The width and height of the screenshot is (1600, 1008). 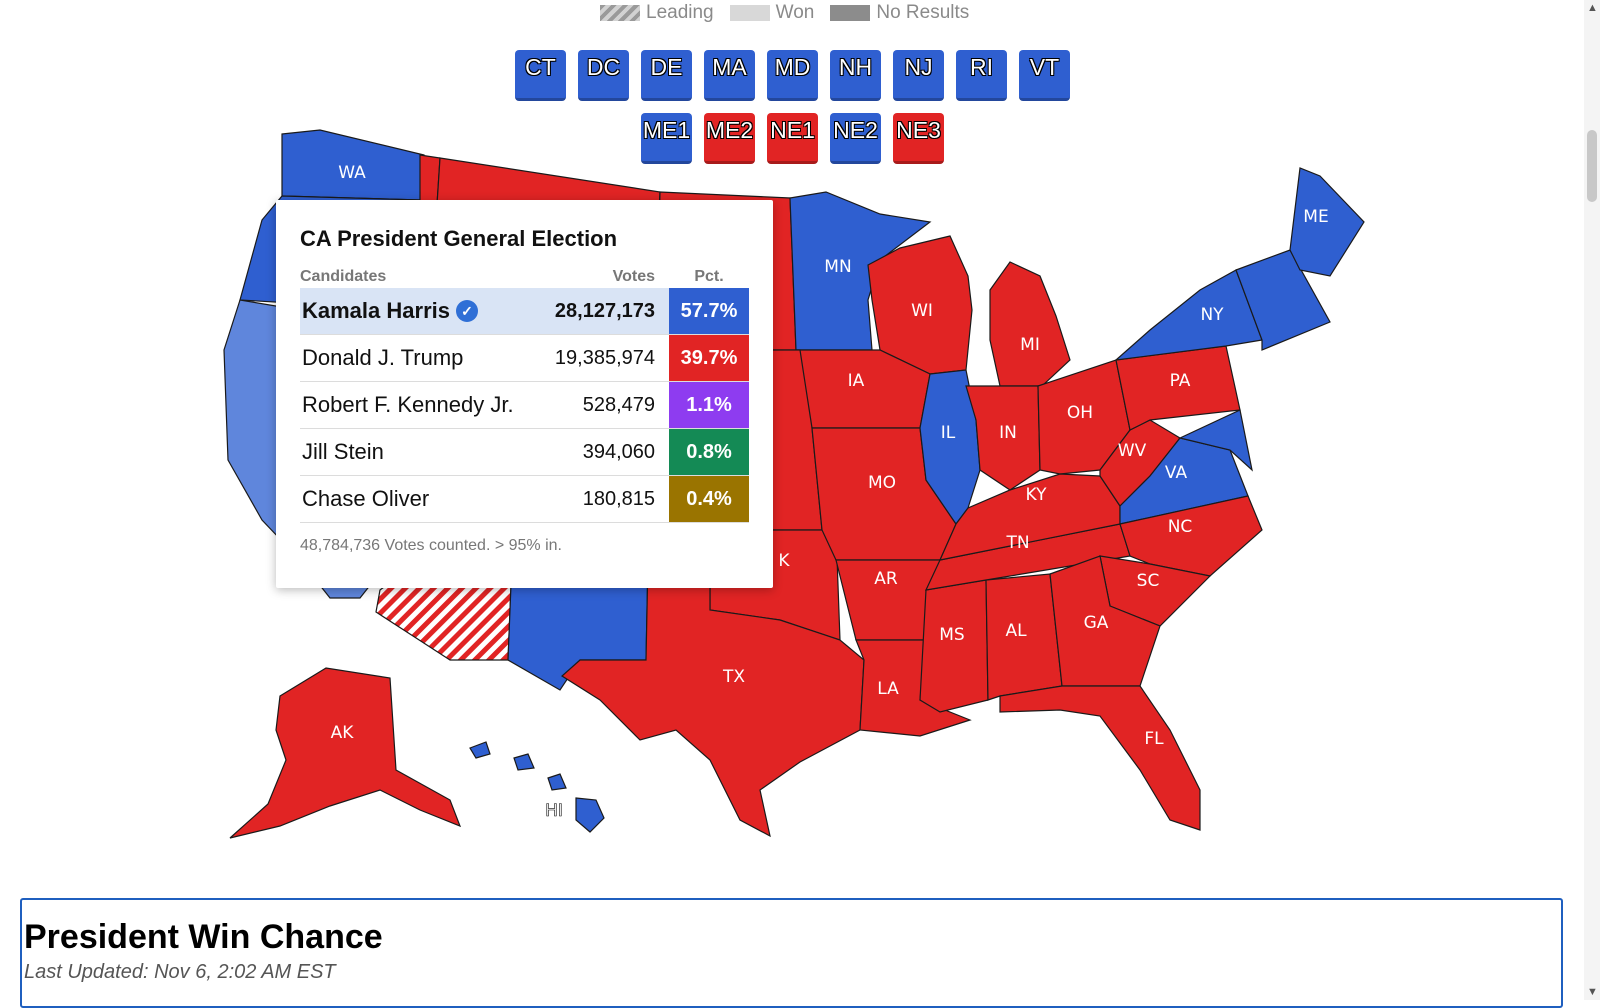 I want to click on candidate-name: Chase Oliver, so click(x=366, y=498).